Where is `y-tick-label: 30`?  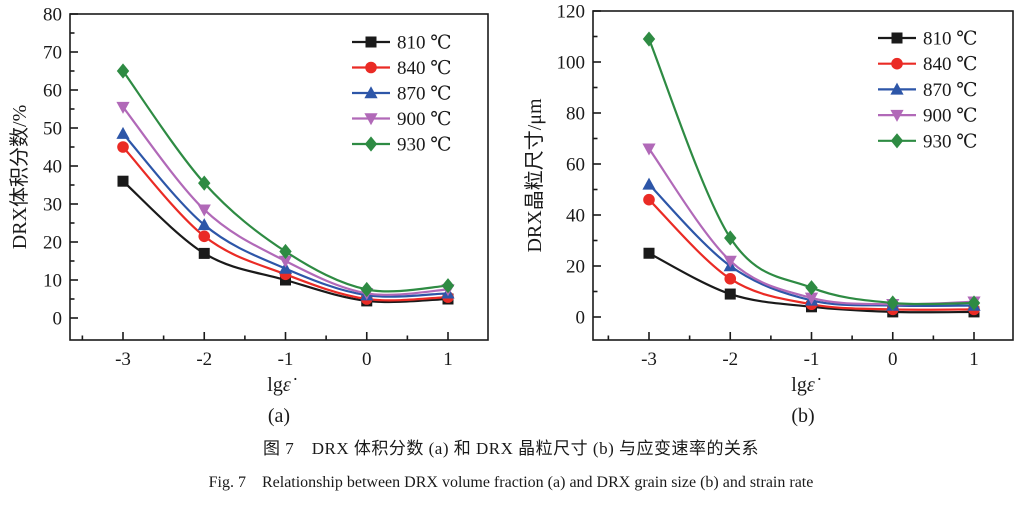 y-tick-label: 30 is located at coordinates (52, 205).